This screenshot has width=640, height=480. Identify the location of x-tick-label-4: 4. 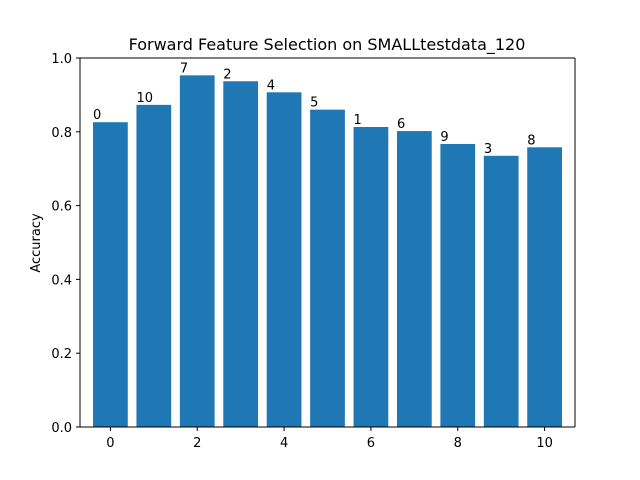
(284, 443).